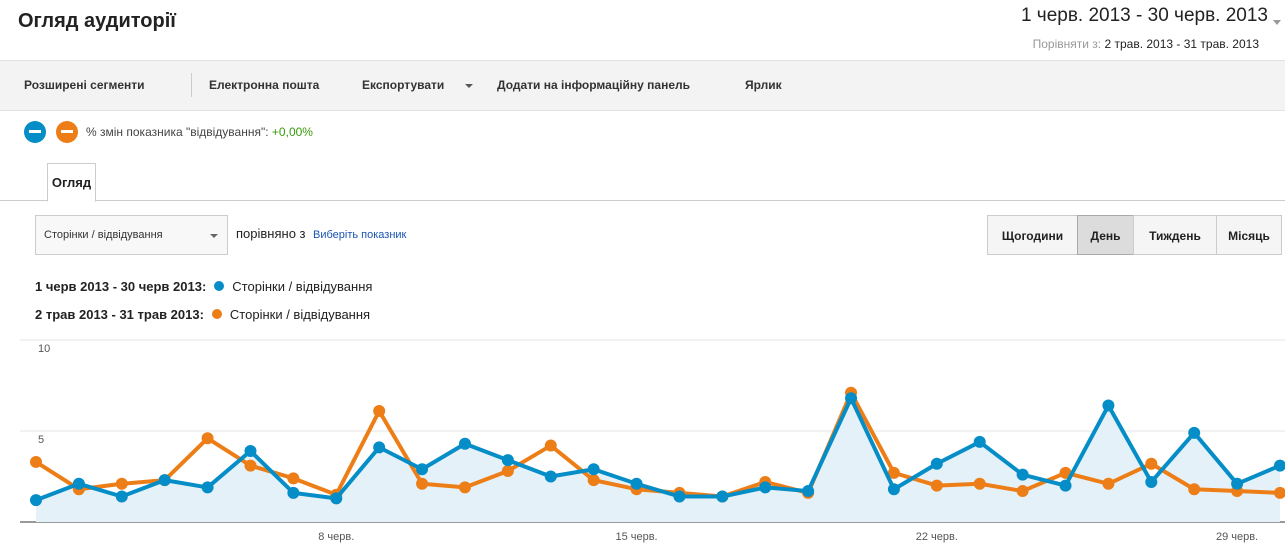 The height and width of the screenshot is (551, 1285). What do you see at coordinates (1249, 235) in the screenshot?
I see `period-button: Місяць` at bounding box center [1249, 235].